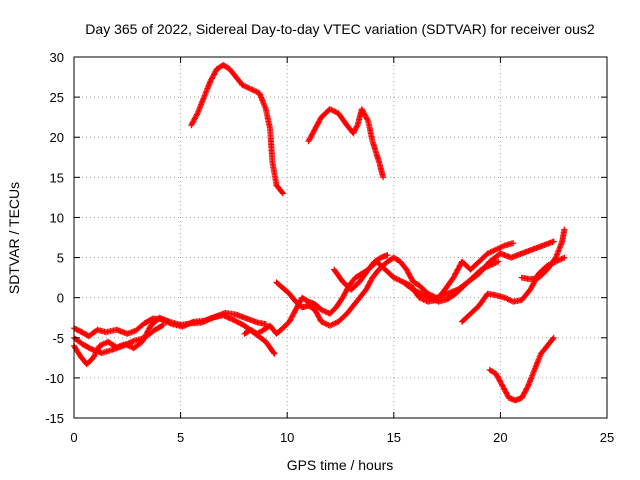 Image resolution: width=640 pixels, height=480 pixels. I want to click on x-tick-label: 20, so click(500, 437).